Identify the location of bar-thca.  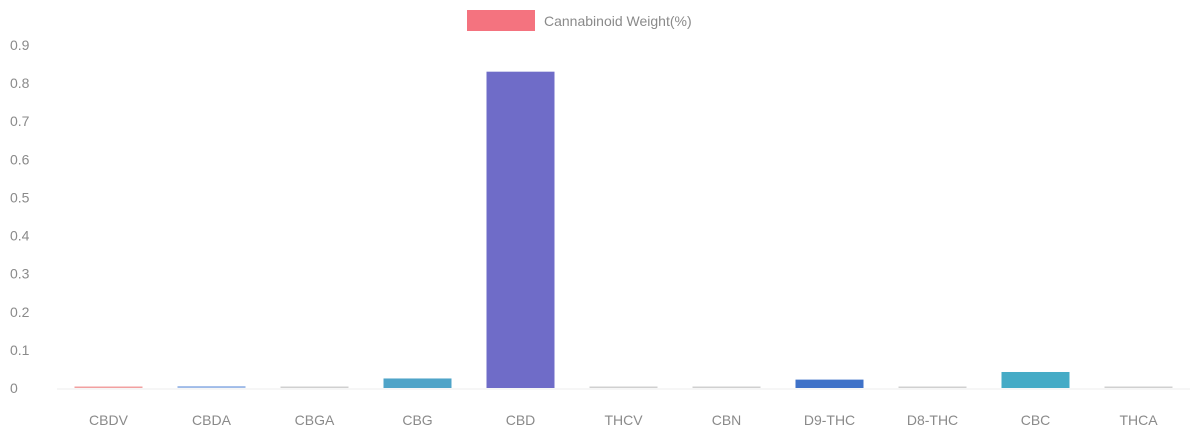
(1138, 387).